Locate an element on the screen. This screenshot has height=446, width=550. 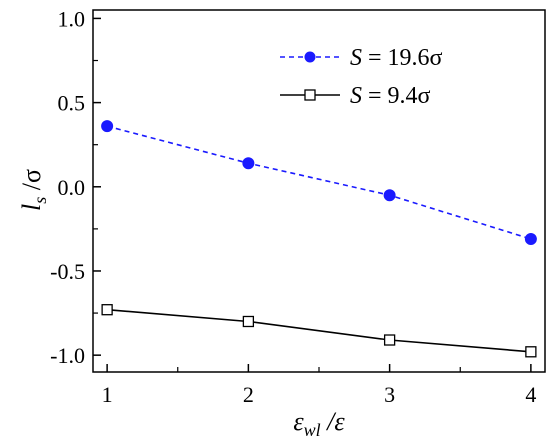
x-axis-label-rest: /ε is located at coordinates (333, 421).